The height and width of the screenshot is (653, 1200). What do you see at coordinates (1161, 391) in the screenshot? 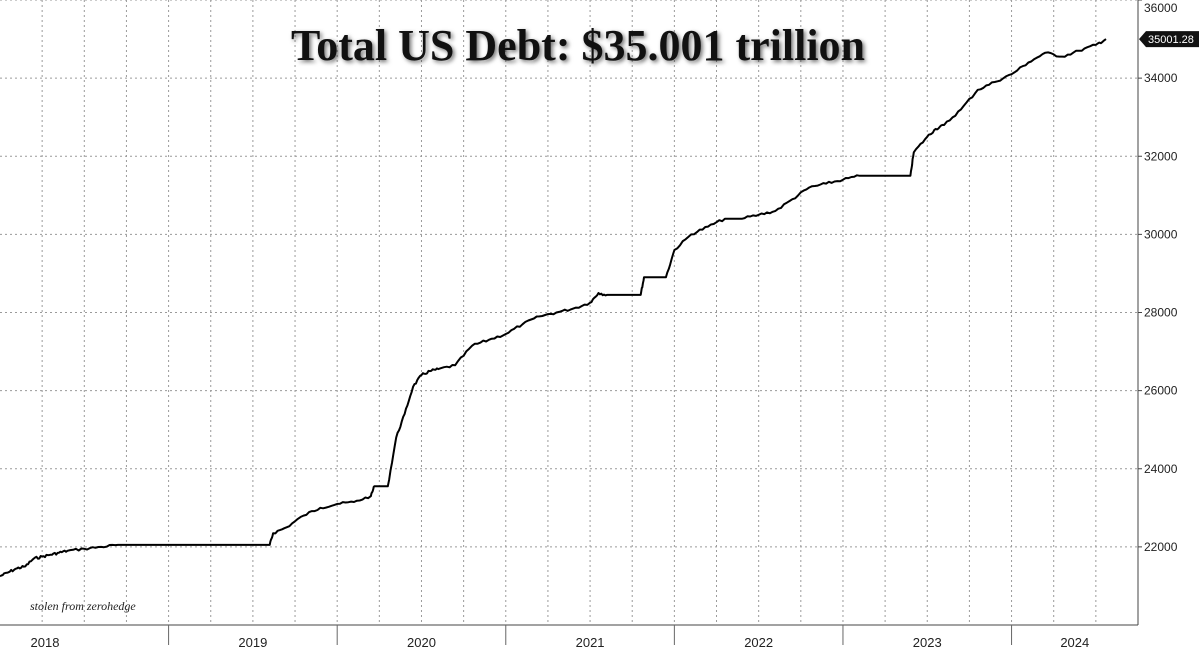
I see `y-tick-label: 26000` at bounding box center [1161, 391].